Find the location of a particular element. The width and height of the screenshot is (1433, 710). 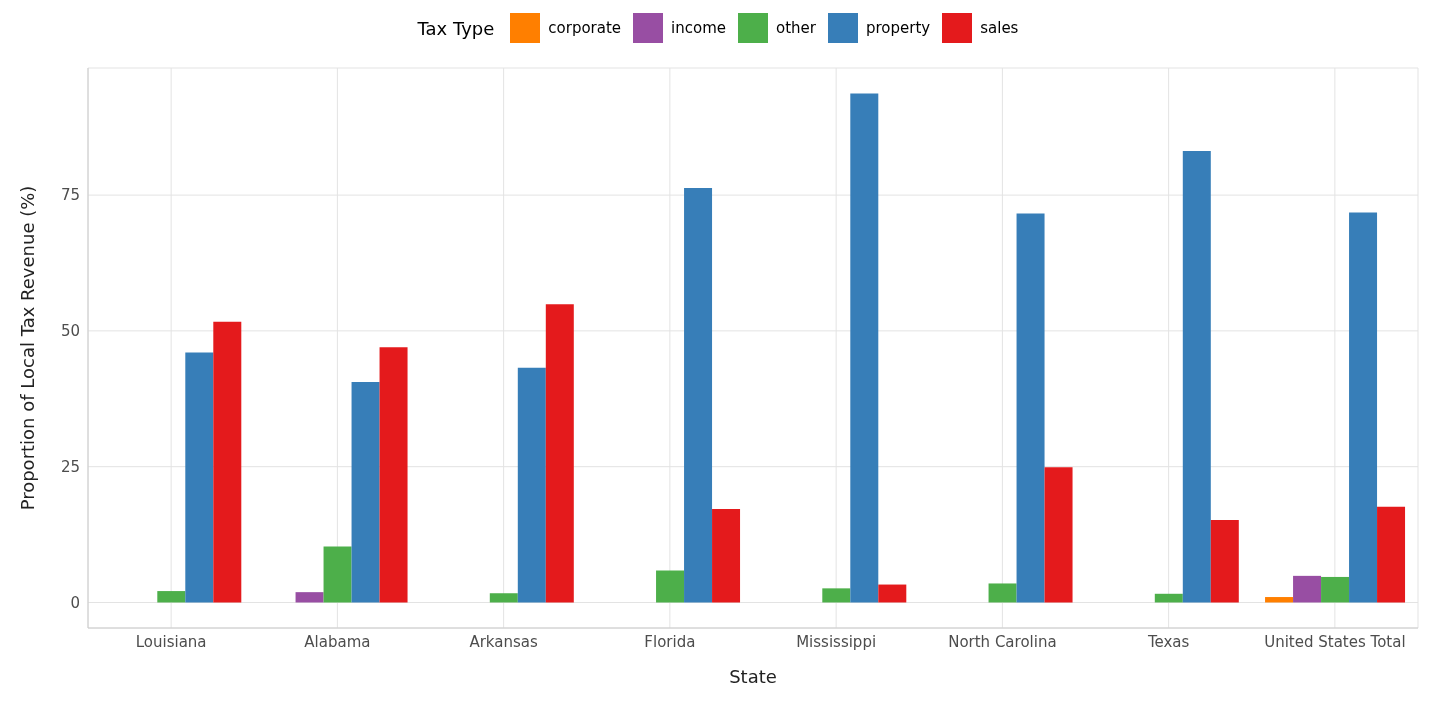

legend-title: Tax Type is located at coordinates (456, 28).